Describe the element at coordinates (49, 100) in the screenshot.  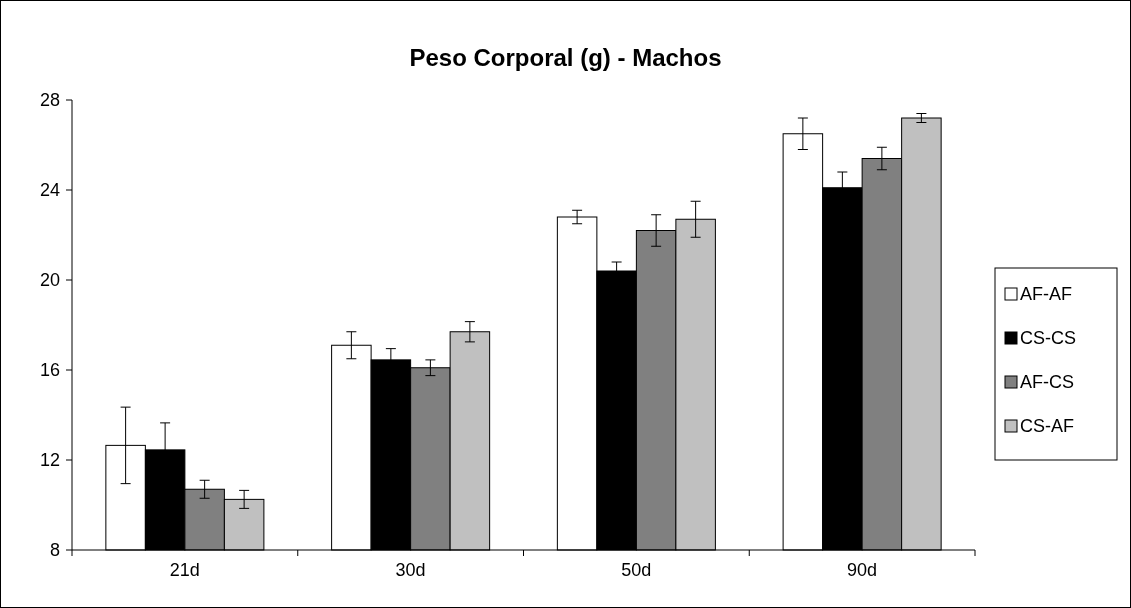
I see `y-tick-label: 28` at that location.